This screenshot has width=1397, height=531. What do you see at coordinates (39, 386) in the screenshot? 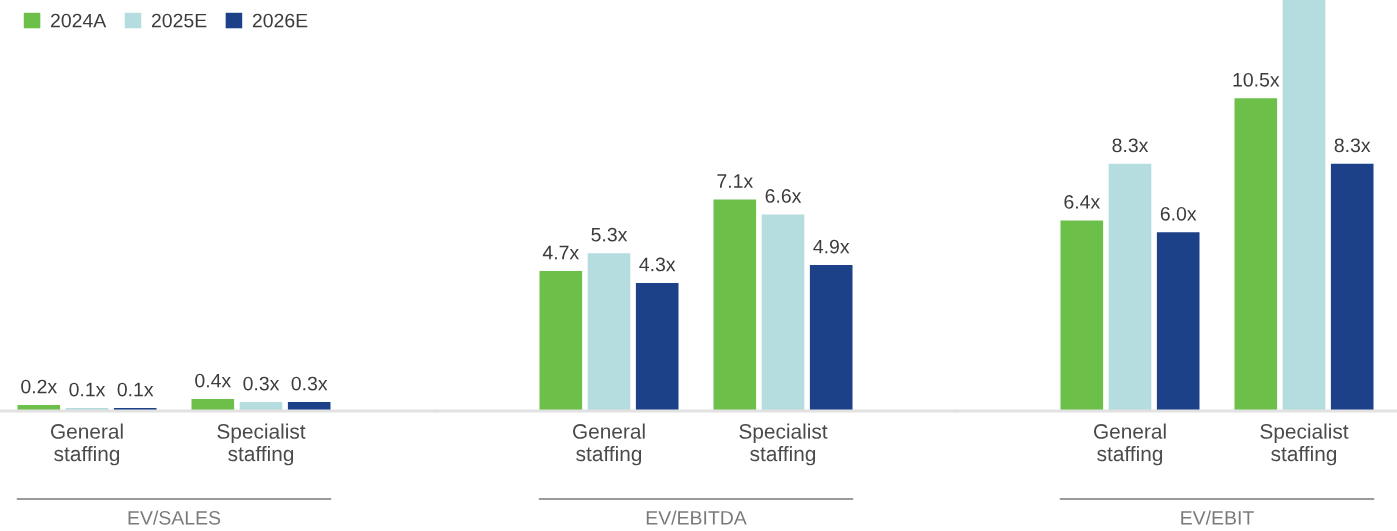
I see `data-label: 0.2x` at bounding box center [39, 386].